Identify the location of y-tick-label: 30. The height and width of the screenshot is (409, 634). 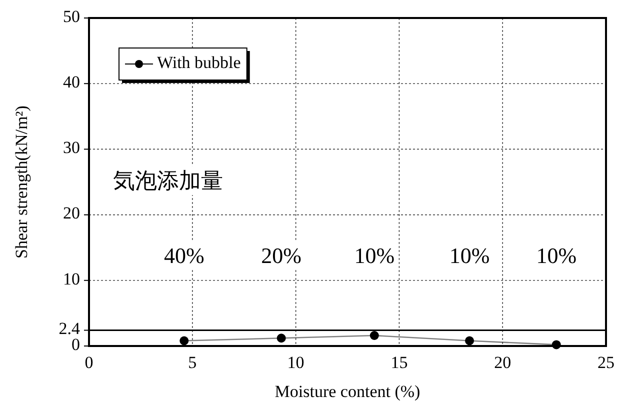
(71, 148).